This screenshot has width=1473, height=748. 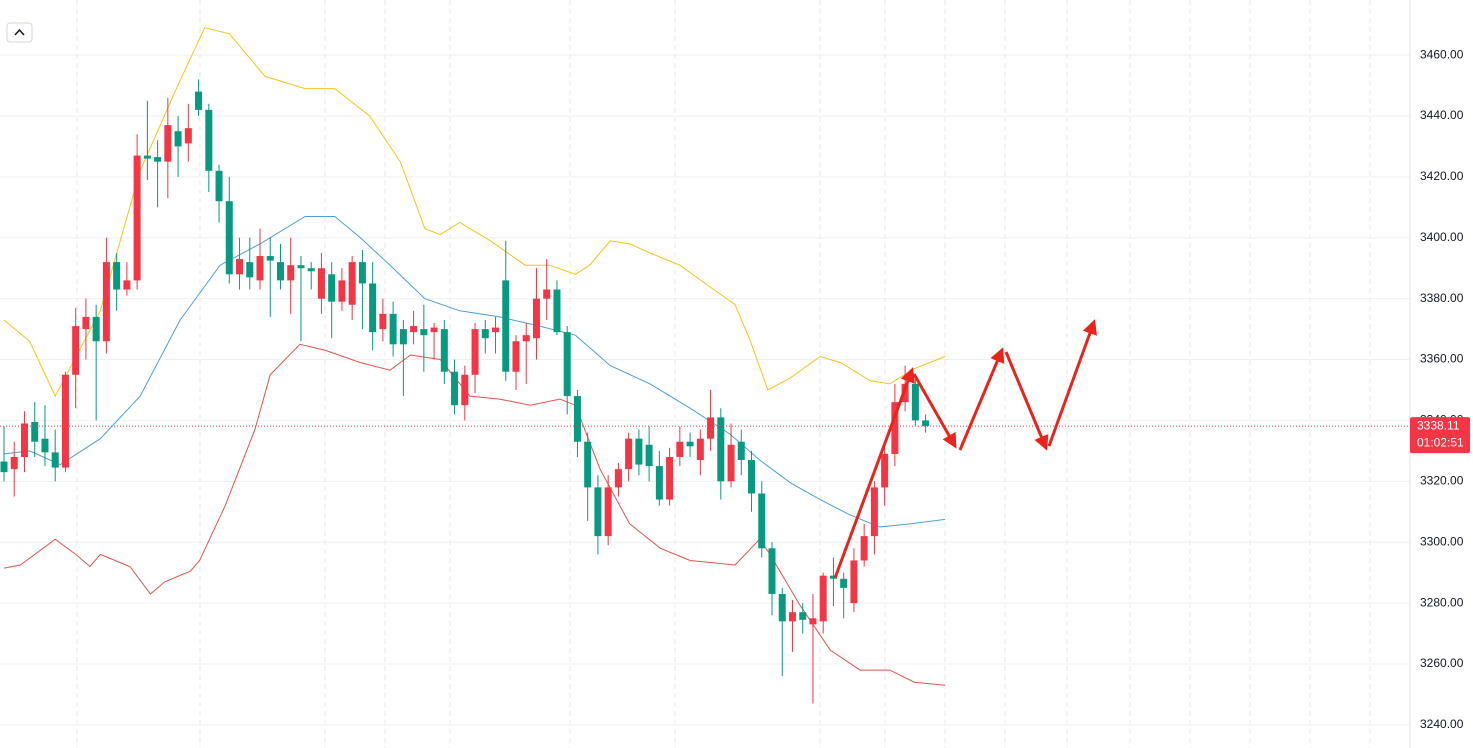 I want to click on collapse-icon, so click(x=19, y=32).